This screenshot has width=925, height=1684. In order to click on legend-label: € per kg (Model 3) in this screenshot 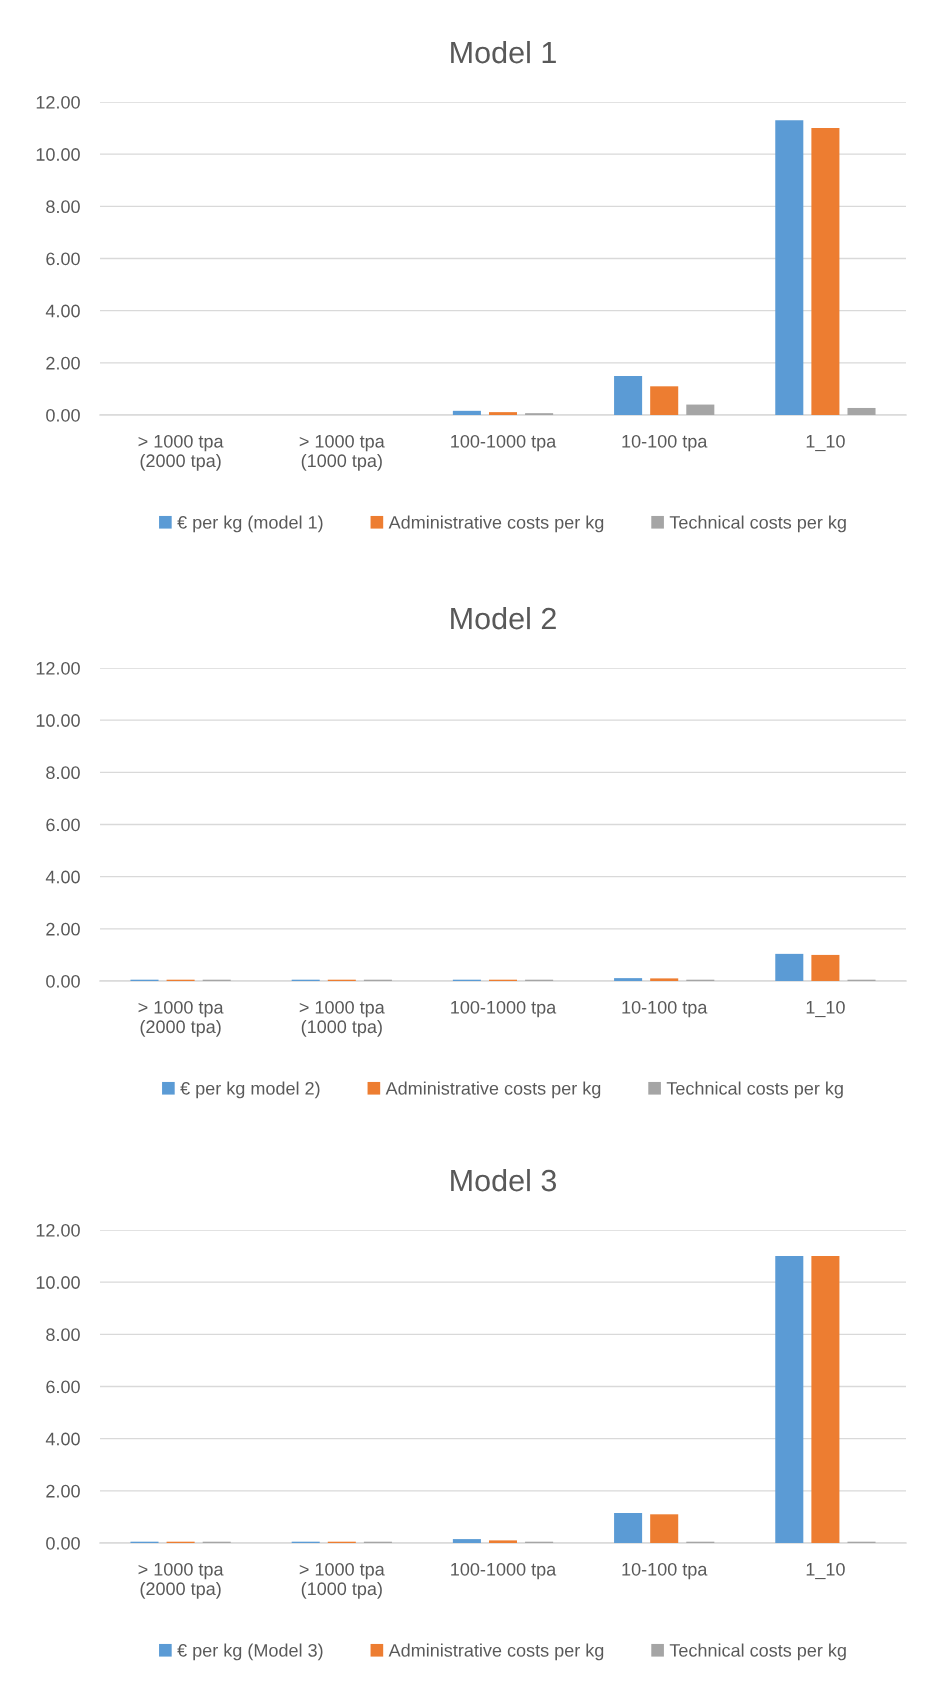, I will do `click(250, 1652)`.